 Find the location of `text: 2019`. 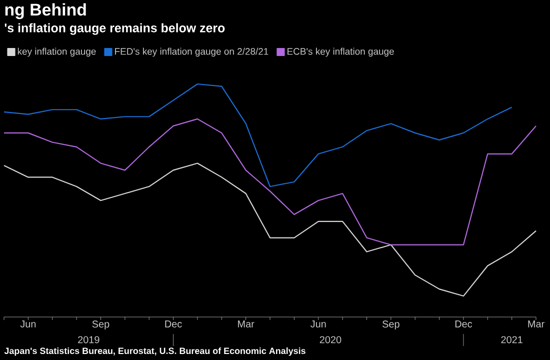

text: 2019 is located at coordinates (89, 340).